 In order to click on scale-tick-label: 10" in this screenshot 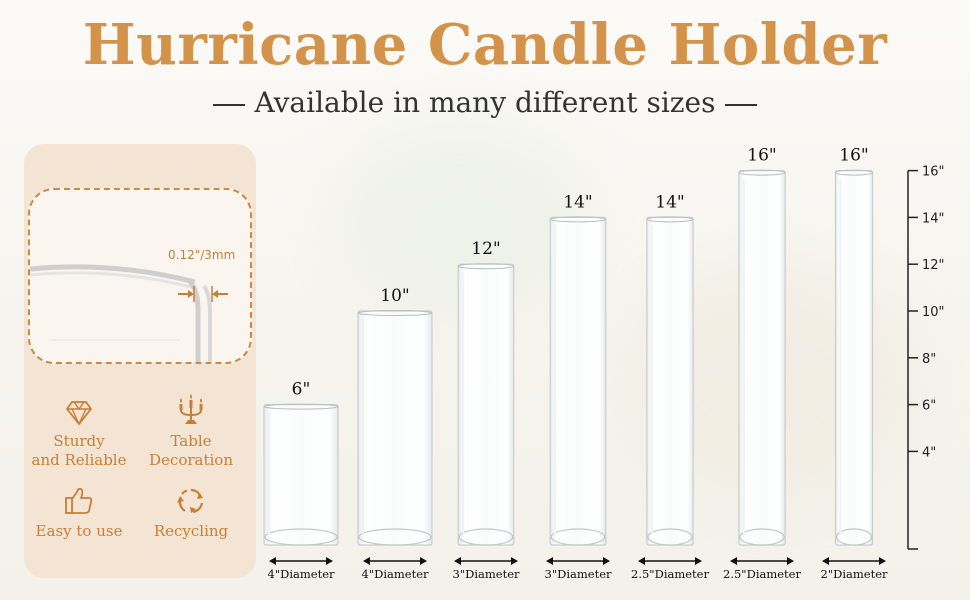, I will do `click(933, 312)`.